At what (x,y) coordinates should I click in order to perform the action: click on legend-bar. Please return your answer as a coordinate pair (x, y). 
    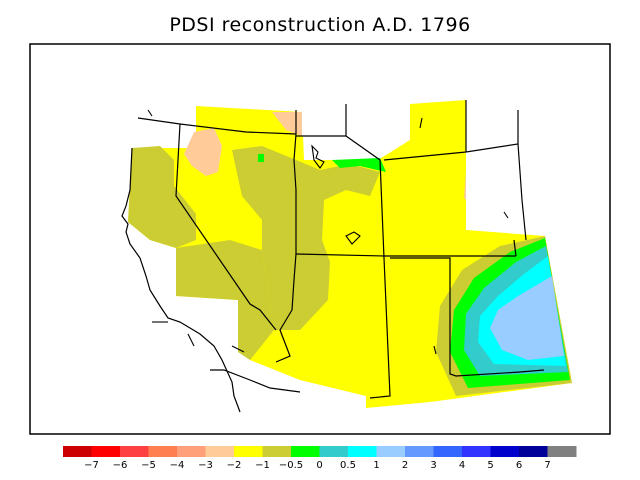
    Looking at the image, I should click on (320, 451).